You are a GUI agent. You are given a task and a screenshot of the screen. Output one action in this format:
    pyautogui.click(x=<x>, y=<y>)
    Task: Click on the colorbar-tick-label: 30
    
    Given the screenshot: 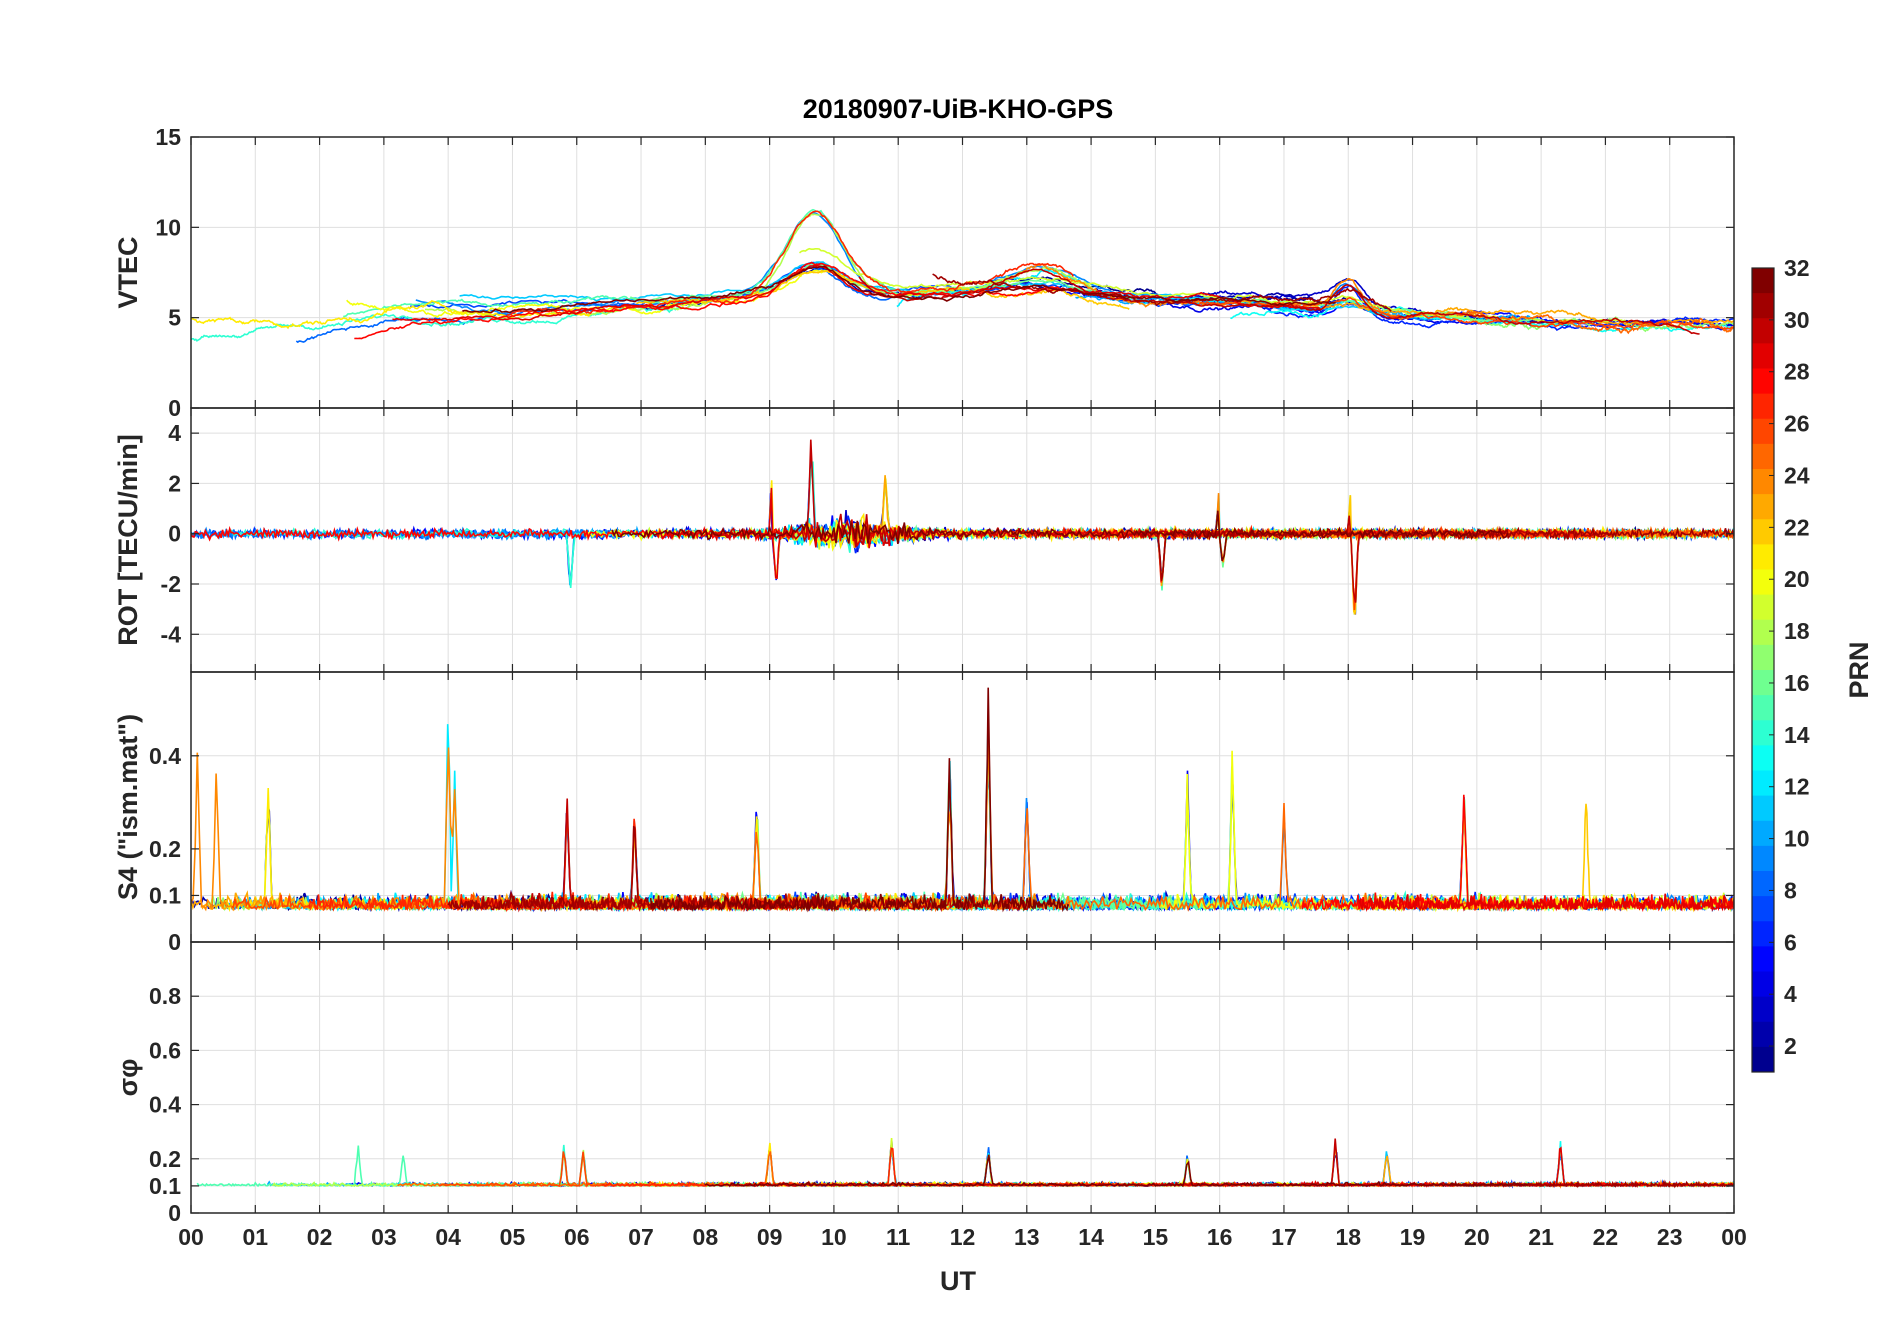 What is the action you would take?
    pyautogui.click(x=1797, y=320)
    